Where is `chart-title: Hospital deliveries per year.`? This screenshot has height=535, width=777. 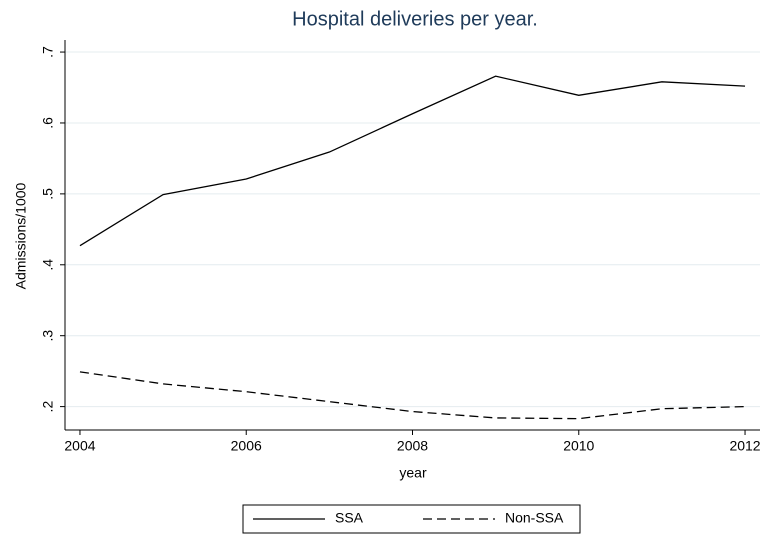
chart-title: Hospital deliveries per year. is located at coordinates (415, 19).